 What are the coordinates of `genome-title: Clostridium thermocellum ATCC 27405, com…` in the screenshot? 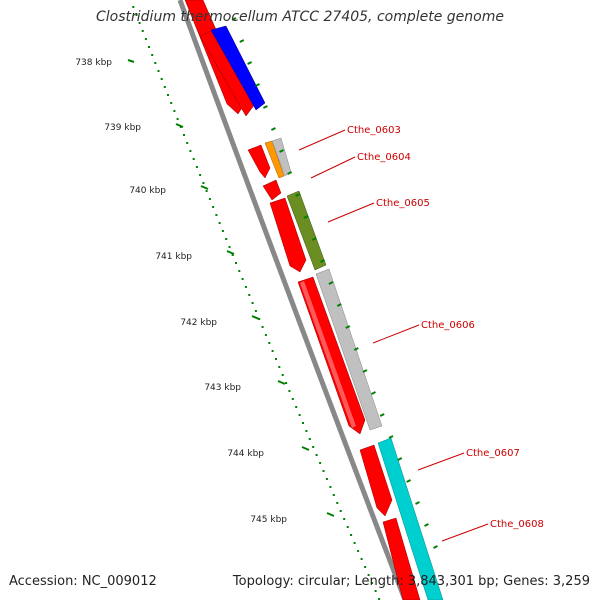 It's located at (300, 17).